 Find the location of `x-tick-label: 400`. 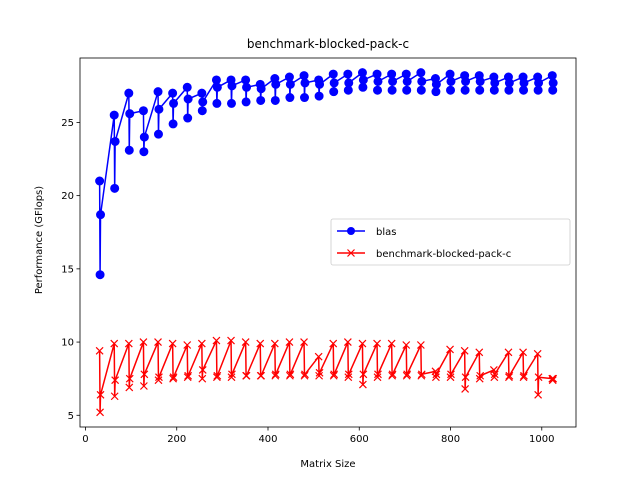

x-tick-label: 400 is located at coordinates (267, 439).